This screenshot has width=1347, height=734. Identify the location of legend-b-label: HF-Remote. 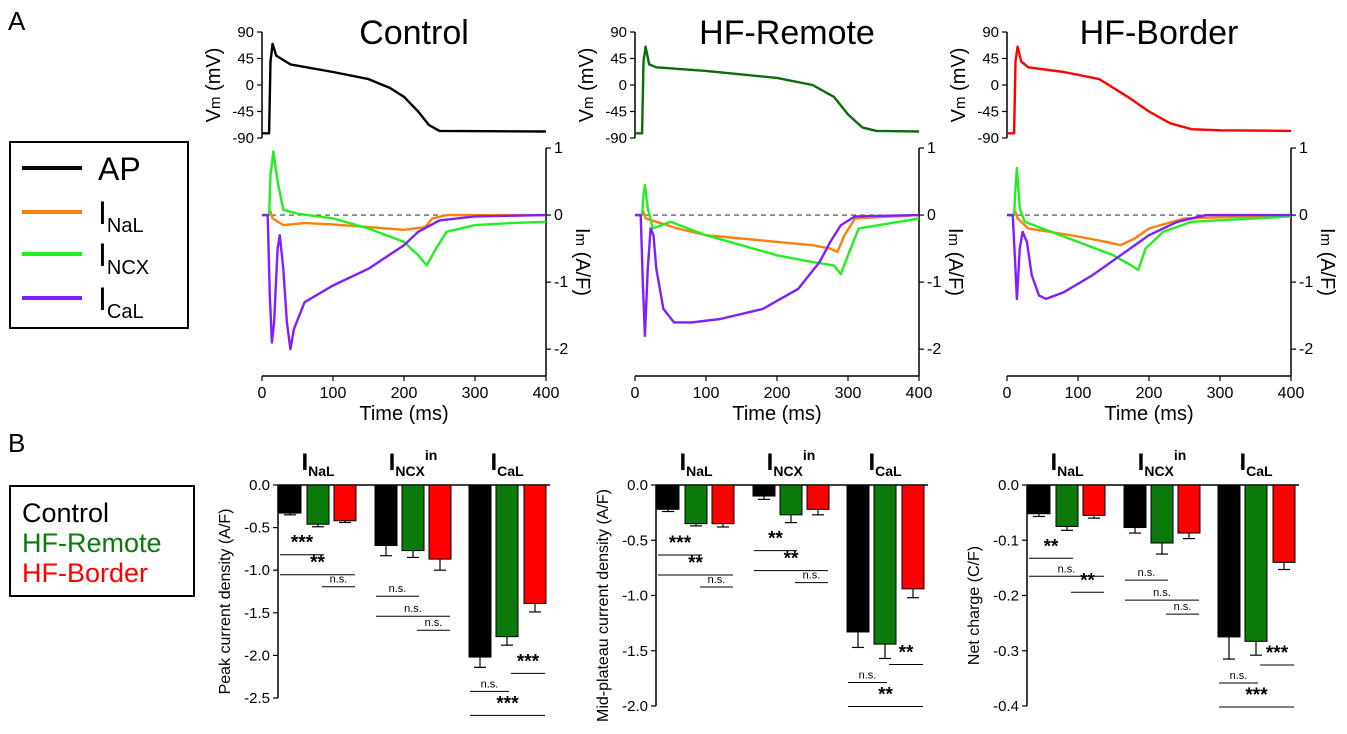
(92, 543).